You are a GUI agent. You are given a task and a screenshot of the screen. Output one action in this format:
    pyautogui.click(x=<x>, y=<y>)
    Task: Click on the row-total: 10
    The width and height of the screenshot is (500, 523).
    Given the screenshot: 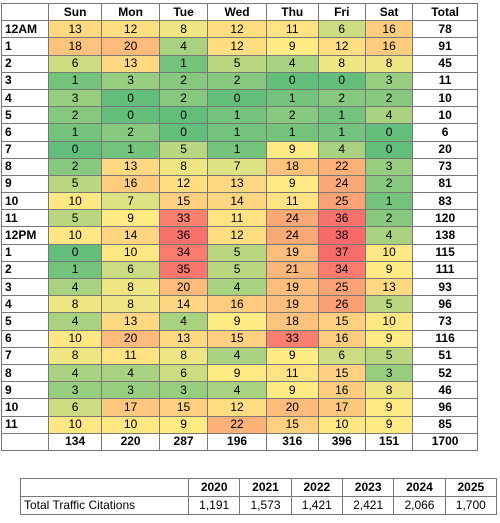 What is the action you would take?
    pyautogui.click(x=445, y=98)
    